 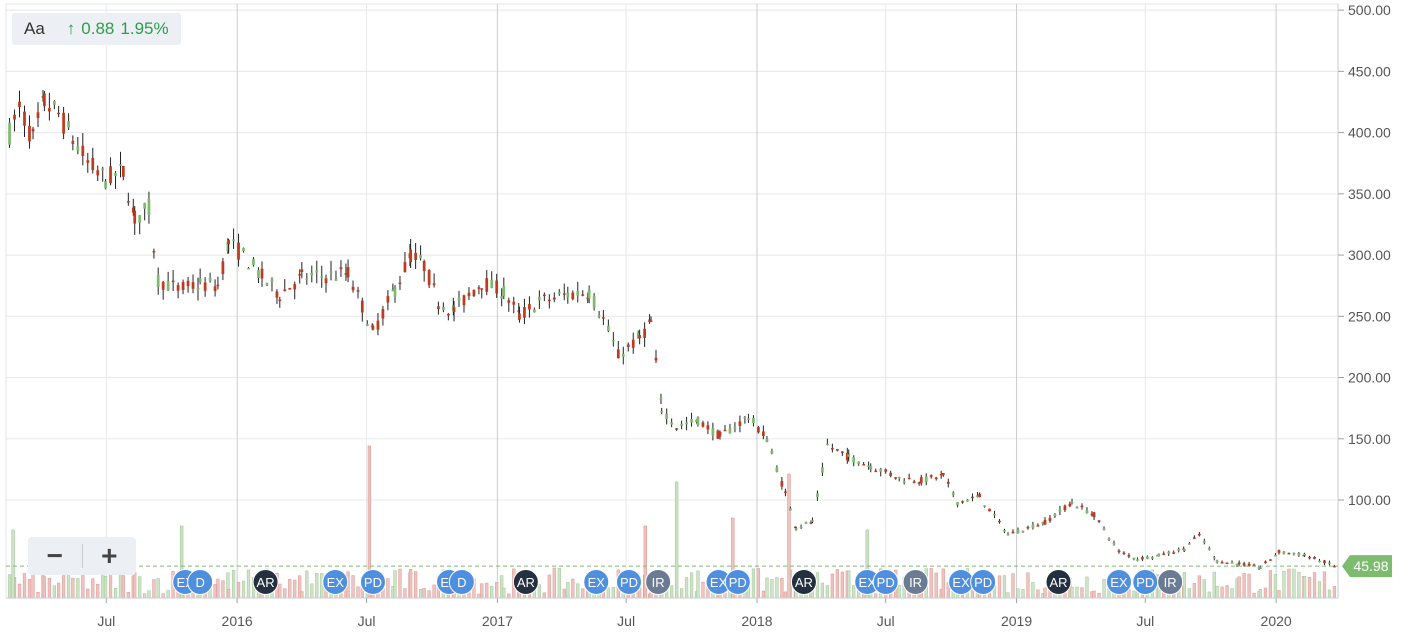 What do you see at coordinates (98, 28) in the screenshot?
I see `change-value: 0.88` at bounding box center [98, 28].